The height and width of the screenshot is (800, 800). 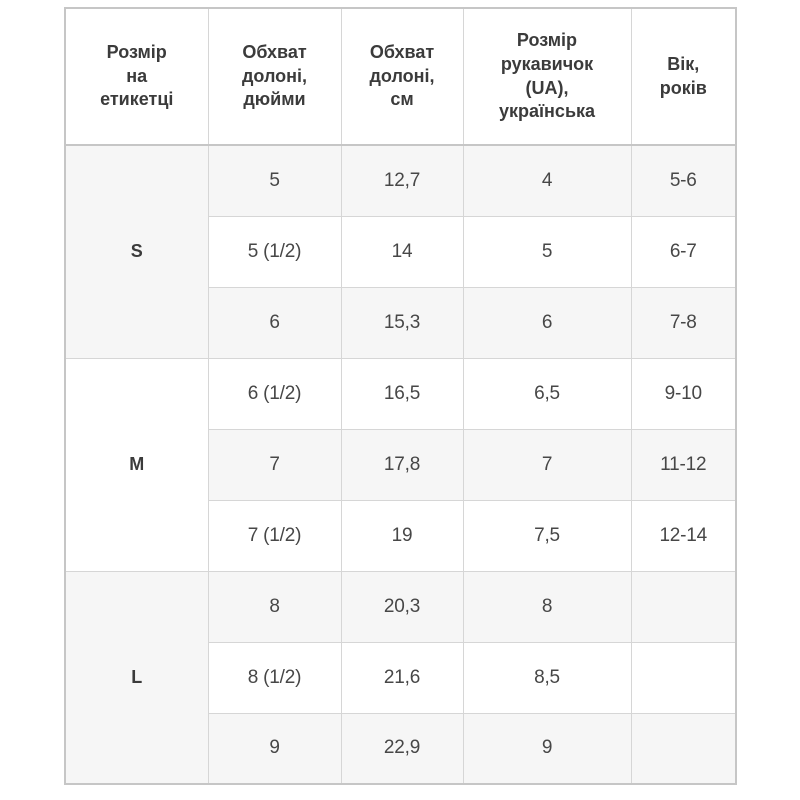 I want to click on cell-age: 11-12, so click(x=683, y=464).